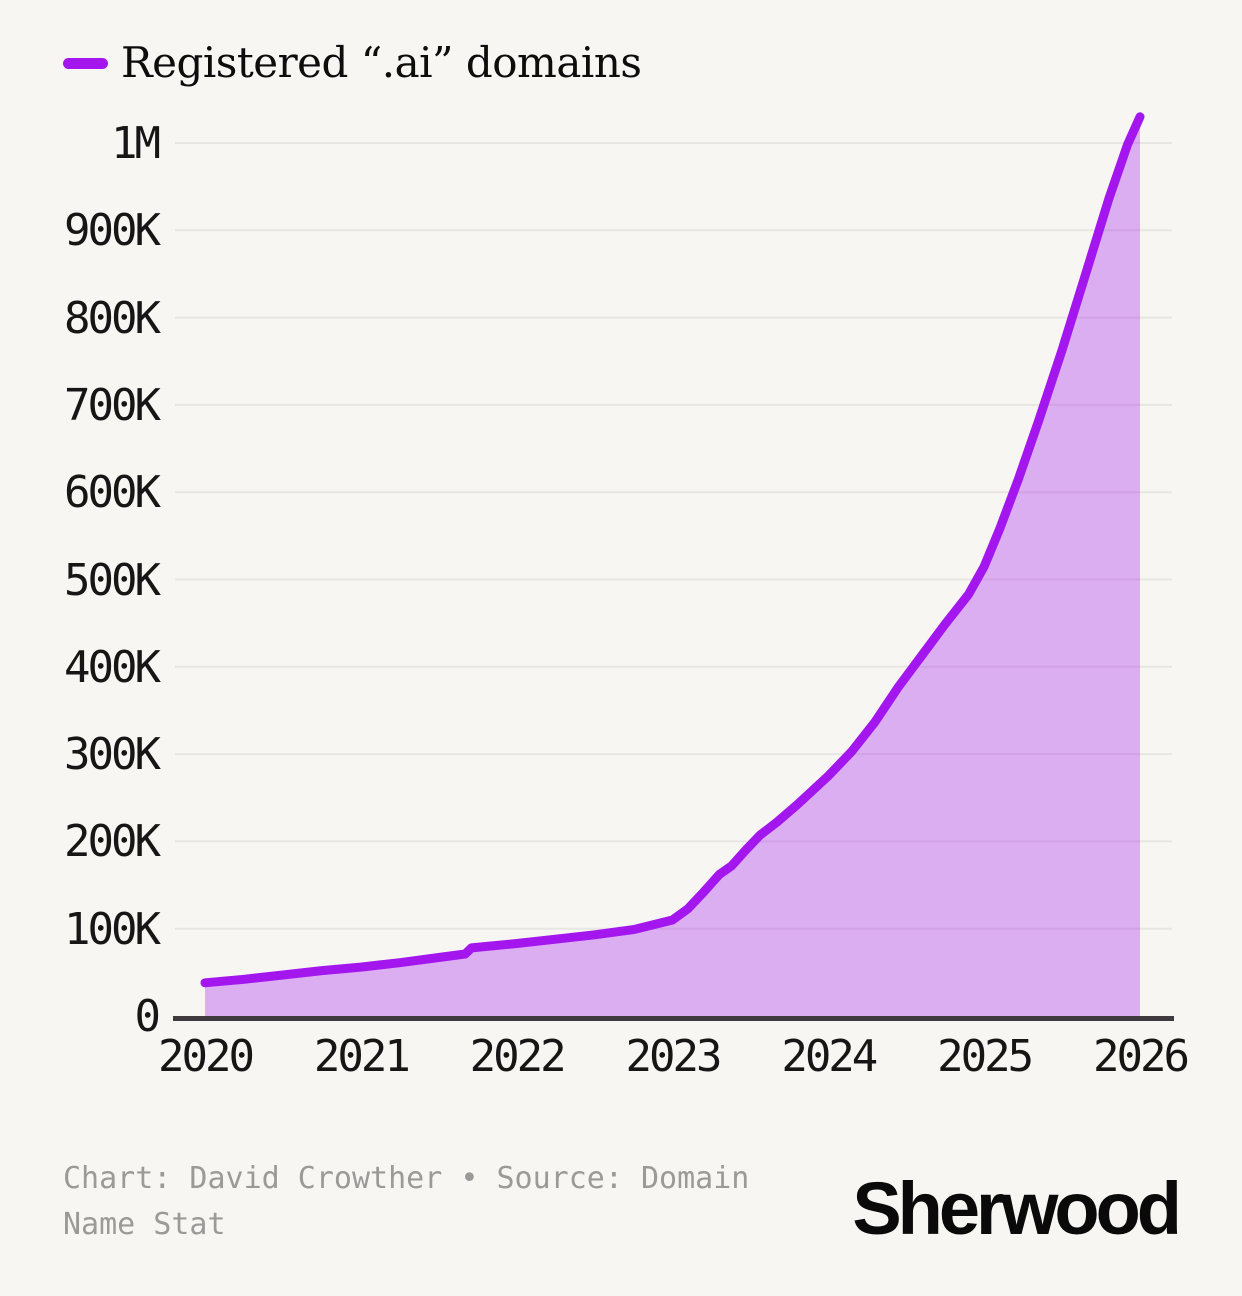  Describe the element at coordinates (112, 318) in the screenshot. I see `y-axis-label: 800K` at that location.